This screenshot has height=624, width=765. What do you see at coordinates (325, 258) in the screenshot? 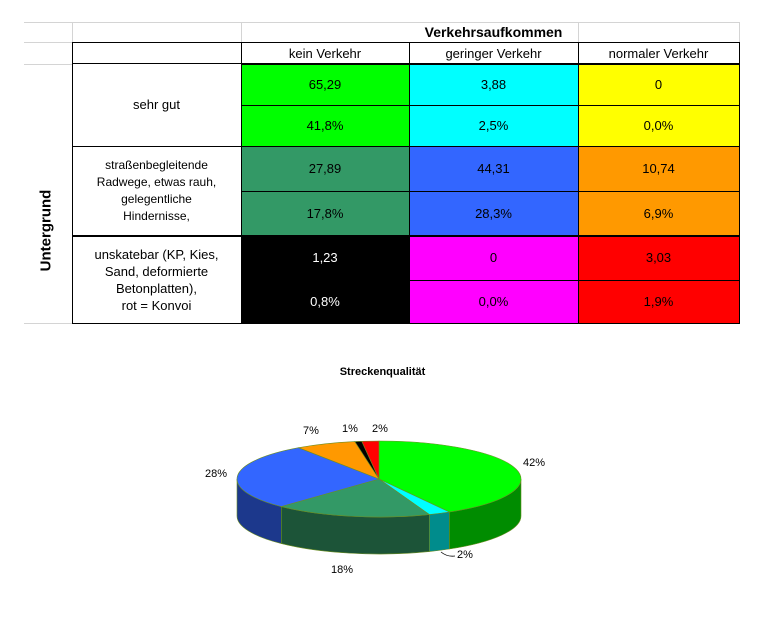
I see `data-cell-value: 1,23` at bounding box center [325, 258].